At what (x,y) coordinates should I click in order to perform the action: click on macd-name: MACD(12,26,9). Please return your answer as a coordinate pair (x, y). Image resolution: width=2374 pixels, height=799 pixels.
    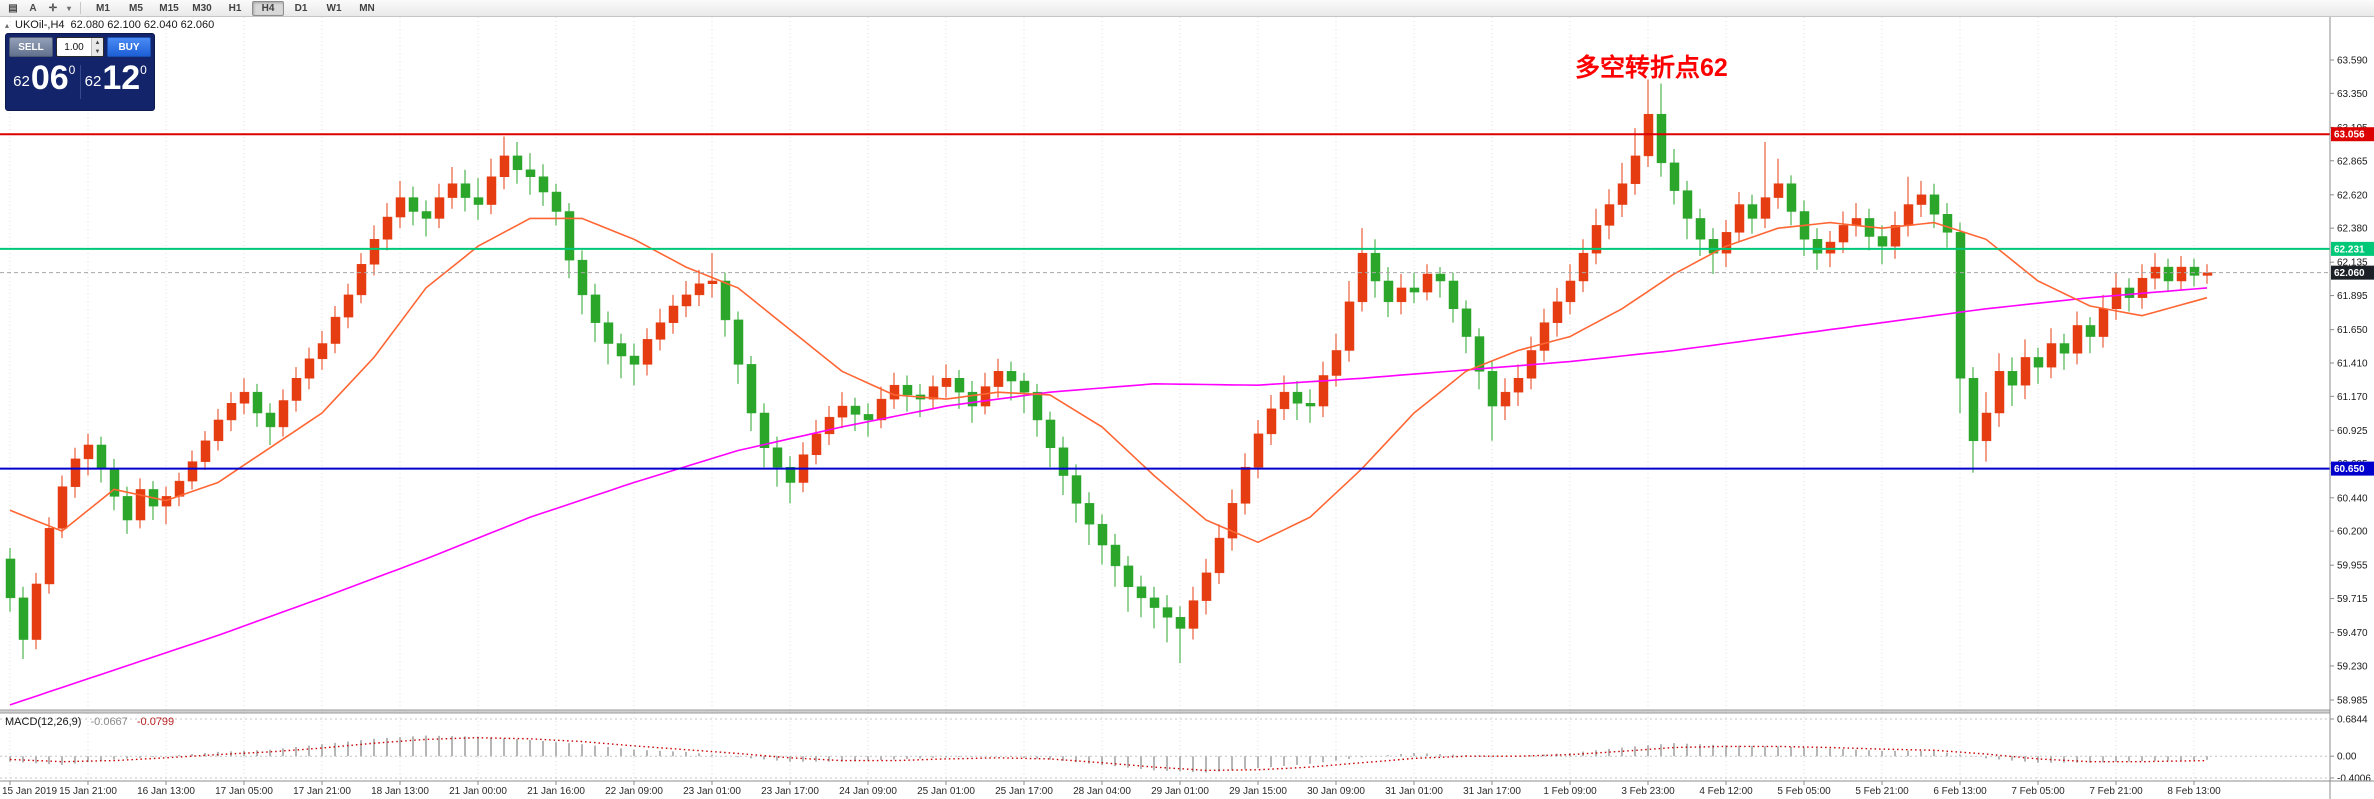
    Looking at the image, I should click on (43, 722).